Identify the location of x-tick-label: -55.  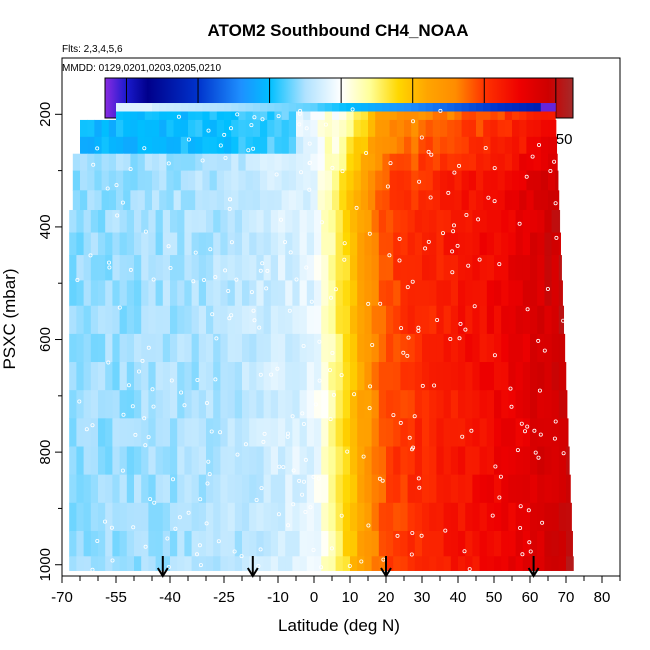
(116, 597).